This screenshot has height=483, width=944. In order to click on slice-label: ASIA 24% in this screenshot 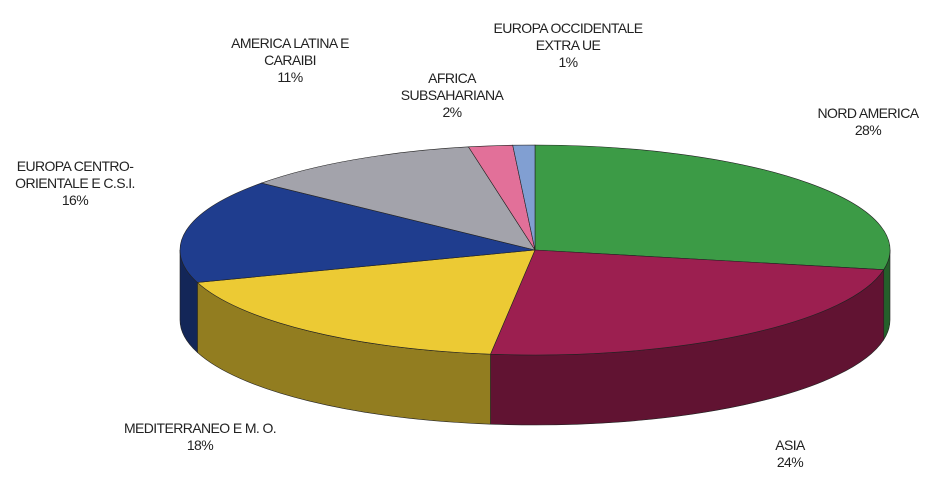, I will do `click(790, 454)`.